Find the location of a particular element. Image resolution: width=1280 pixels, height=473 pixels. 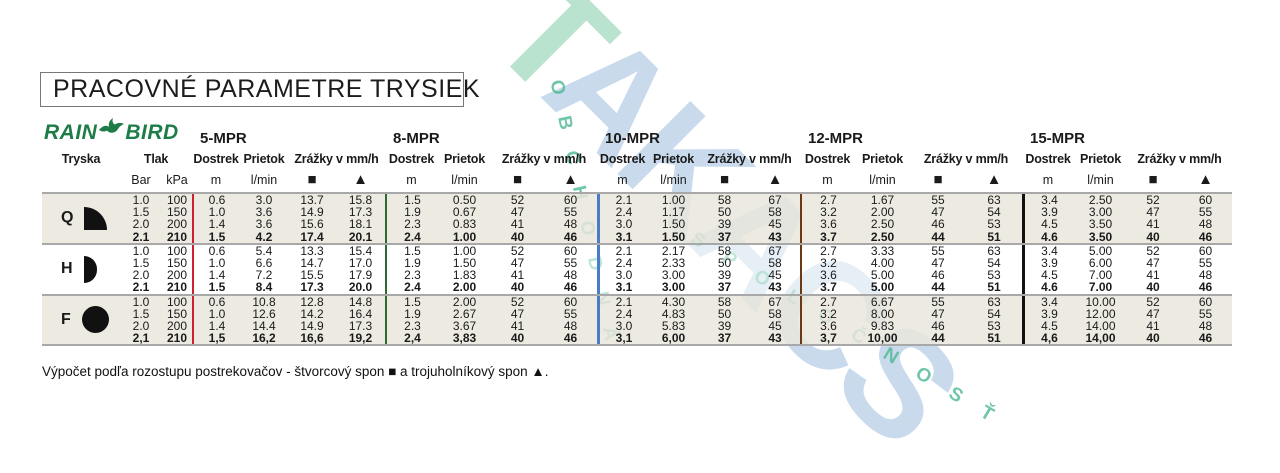

page-title: PRACOVNÉ PARAMETRE TRYSIEK is located at coordinates (260, 89).